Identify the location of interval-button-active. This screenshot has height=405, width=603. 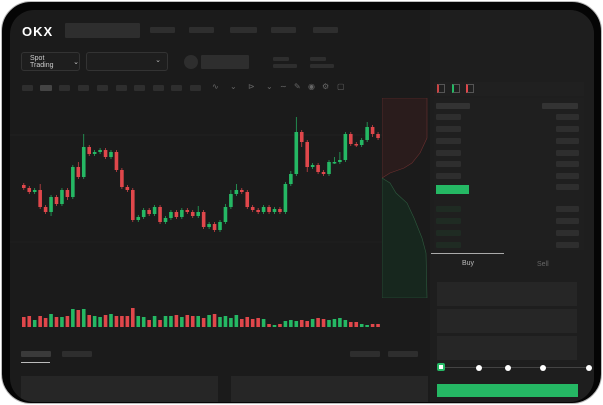
(46, 88).